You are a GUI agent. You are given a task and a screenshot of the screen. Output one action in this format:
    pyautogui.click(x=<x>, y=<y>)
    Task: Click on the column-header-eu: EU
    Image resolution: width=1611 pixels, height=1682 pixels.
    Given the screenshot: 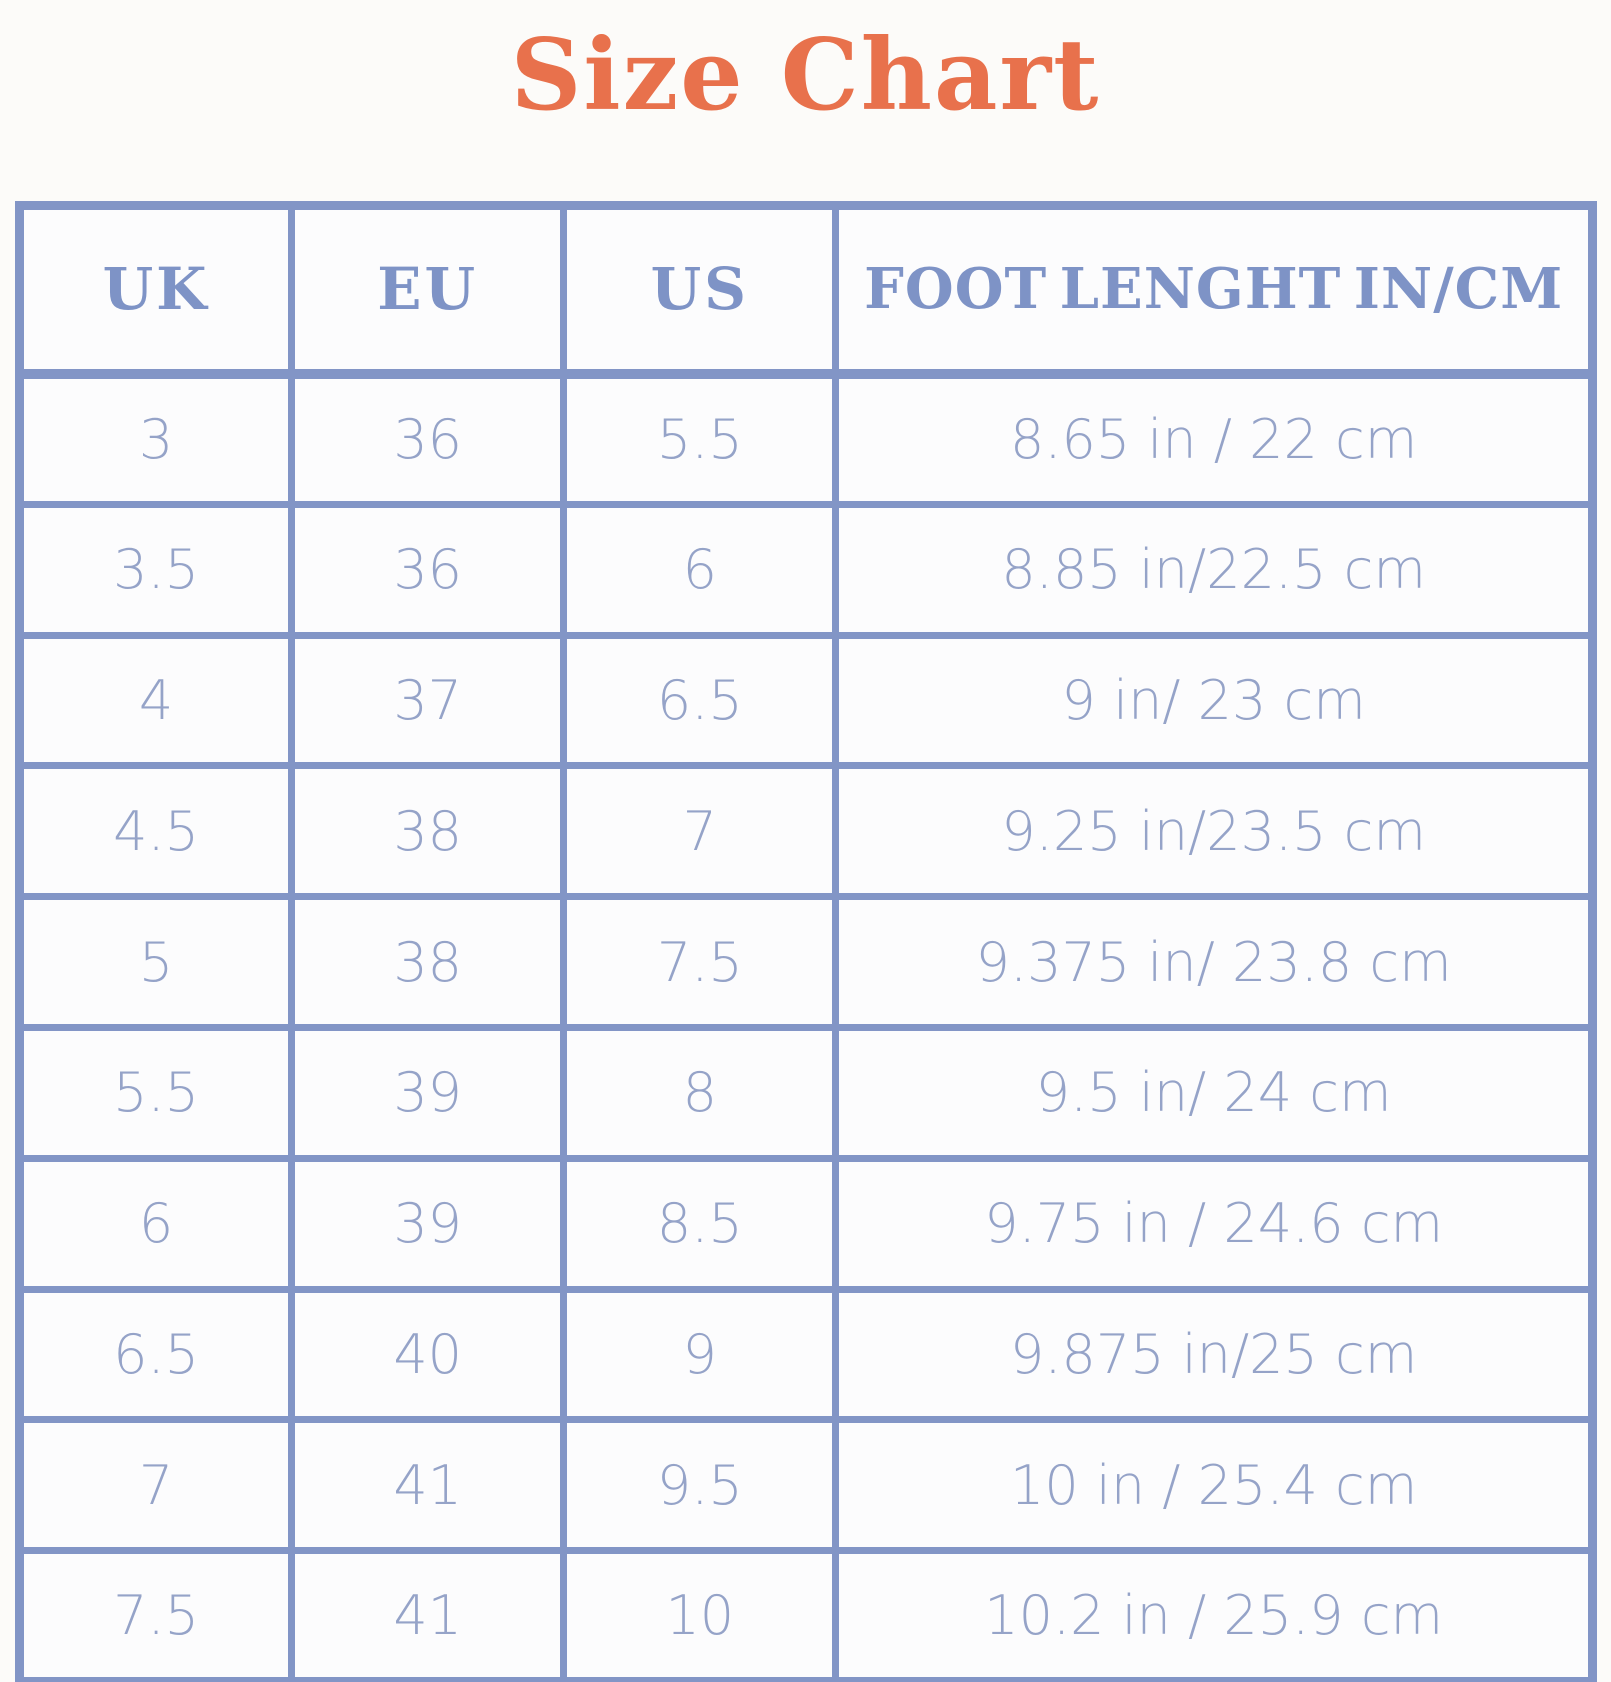 What is the action you would take?
    pyautogui.click(x=428, y=290)
    